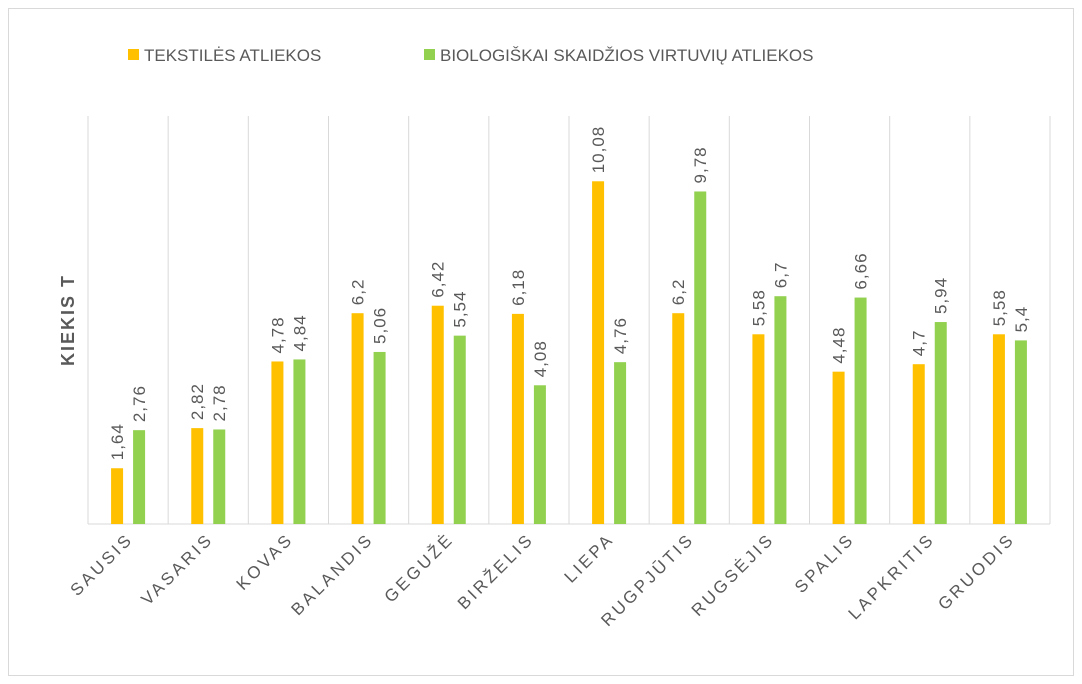 This screenshot has height=684, width=1082. Describe the element at coordinates (117, 441) in the screenshot. I see `value-label: 1,64` at that location.